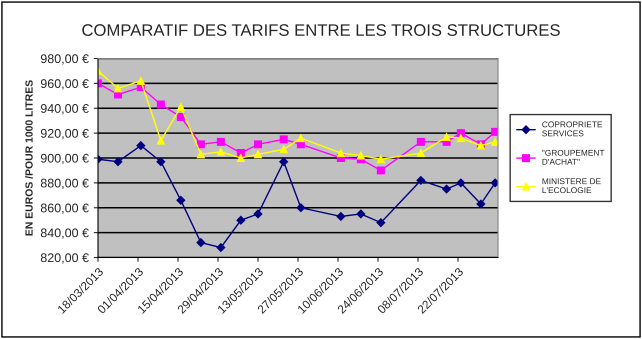 This screenshot has width=642, height=339. I want to click on y-tick-label: 960,00 €, so click(64, 84).